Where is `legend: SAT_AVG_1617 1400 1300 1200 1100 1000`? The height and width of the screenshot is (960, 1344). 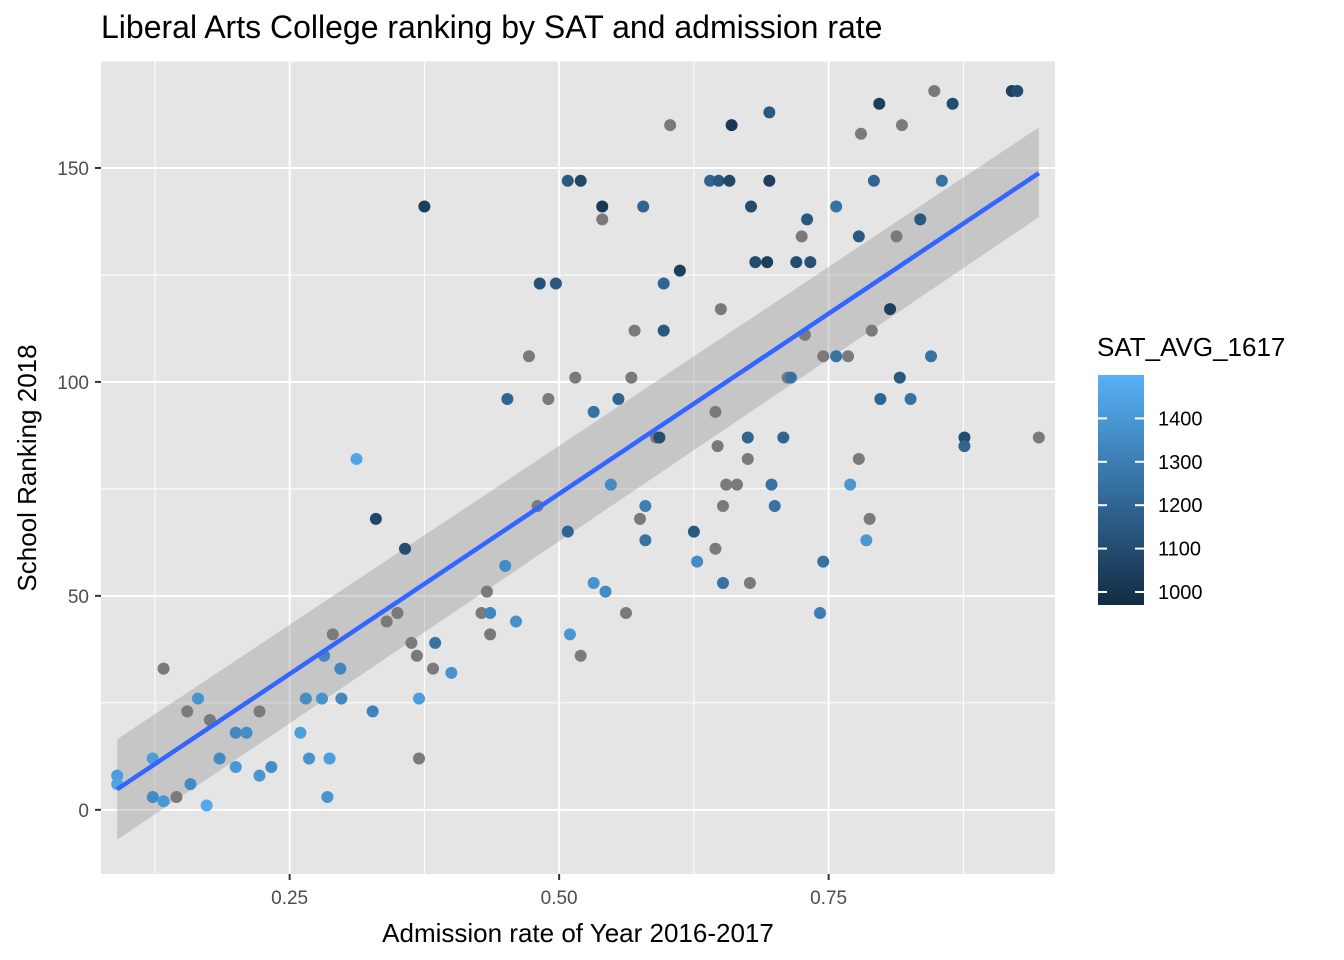 legend: SAT_AVG_1617 1400 1300 1200 1100 1000 is located at coordinates (1191, 468).